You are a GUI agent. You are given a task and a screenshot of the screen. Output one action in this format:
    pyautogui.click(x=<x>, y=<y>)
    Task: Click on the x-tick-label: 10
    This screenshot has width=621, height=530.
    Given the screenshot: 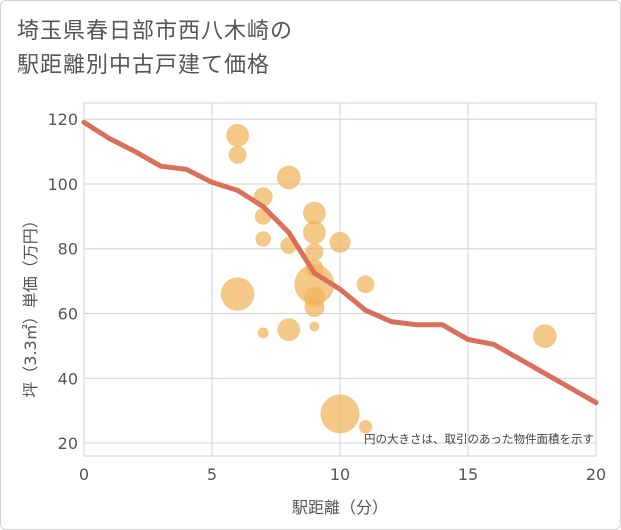 What is the action you would take?
    pyautogui.click(x=340, y=474)
    